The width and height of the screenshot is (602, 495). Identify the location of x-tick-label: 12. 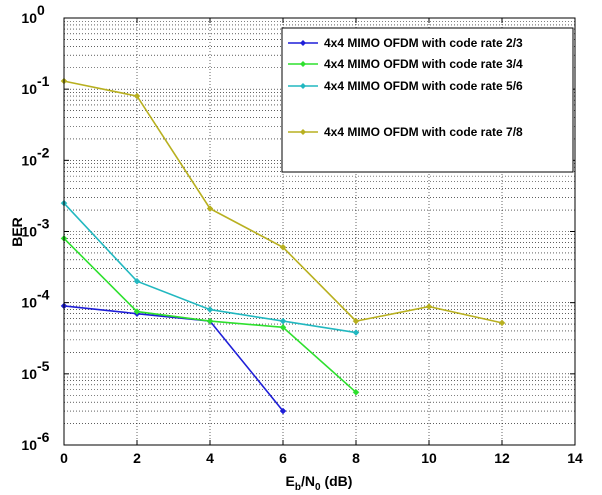
(502, 458).